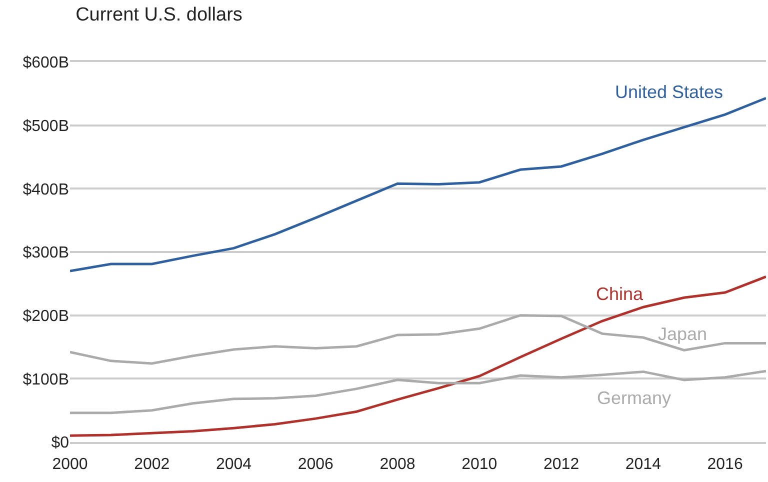 The image size is (768, 482). I want to click on x-tick-label: 2008, so click(398, 464).